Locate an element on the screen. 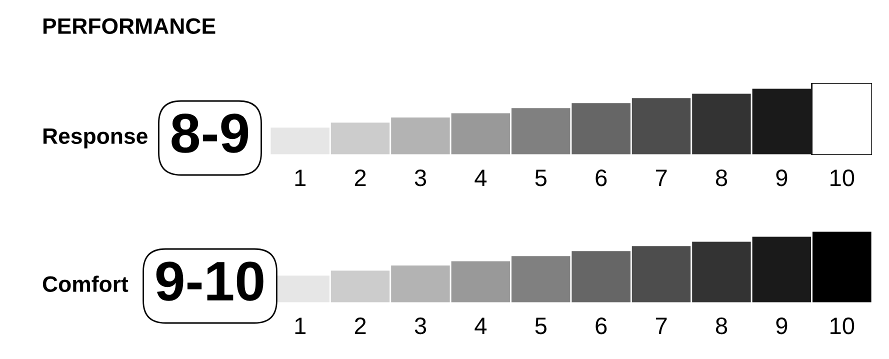 The image size is (889, 359). y-axis-title: Comfort is located at coordinates (85, 284).